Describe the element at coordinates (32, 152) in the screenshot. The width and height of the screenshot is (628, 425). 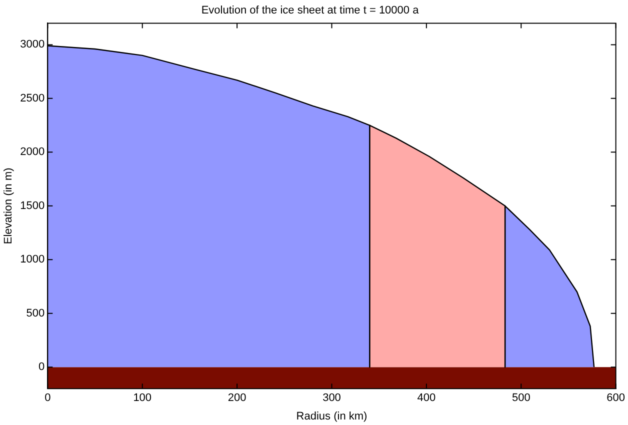
I see `y-tick-label: 2000` at that location.